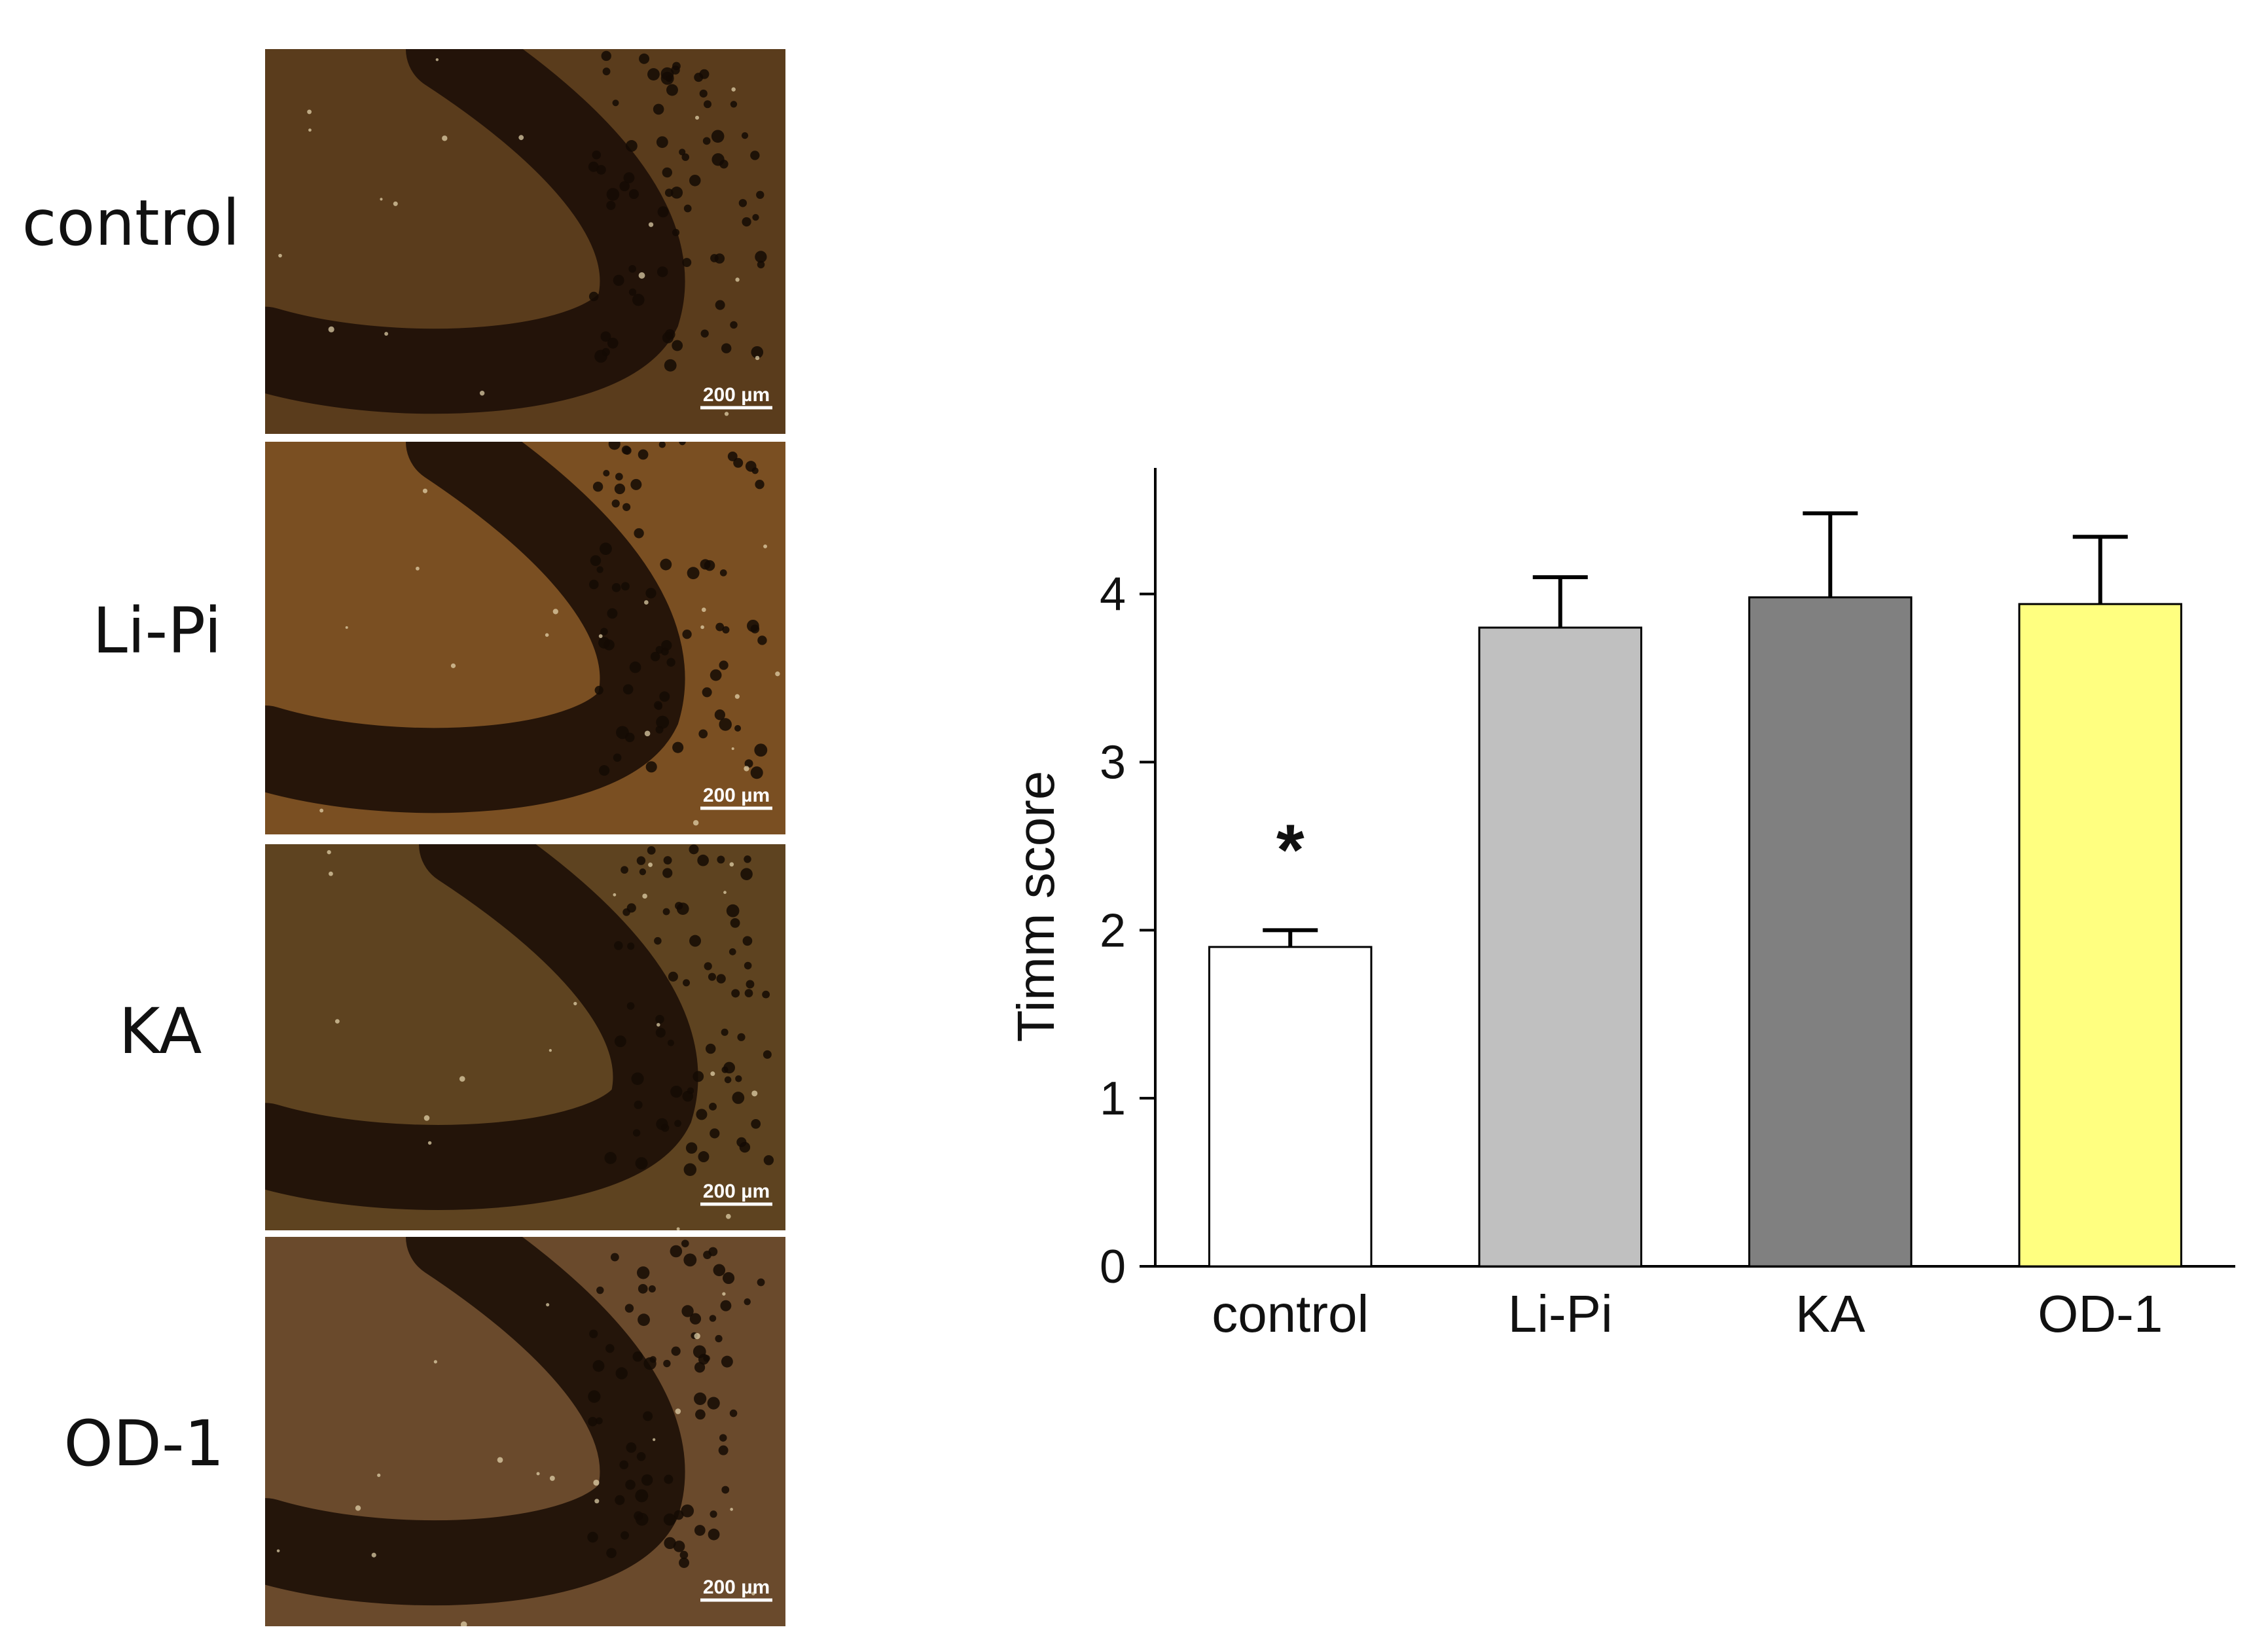 The width and height of the screenshot is (2268, 1640). Describe the element at coordinates (1113, 931) in the screenshot. I see `y-tick-label: 2` at that location.